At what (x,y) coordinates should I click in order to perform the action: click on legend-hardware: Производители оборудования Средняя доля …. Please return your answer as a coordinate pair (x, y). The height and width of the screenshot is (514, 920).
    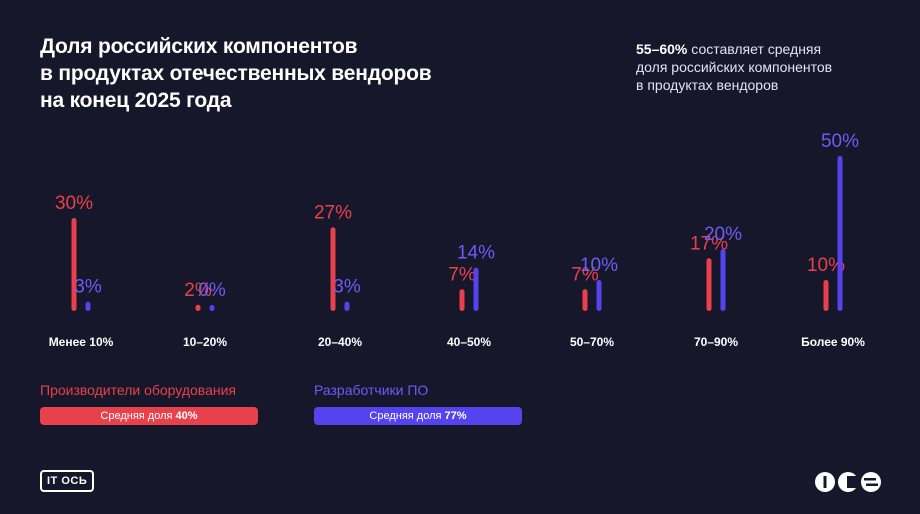
    Looking at the image, I should click on (149, 403).